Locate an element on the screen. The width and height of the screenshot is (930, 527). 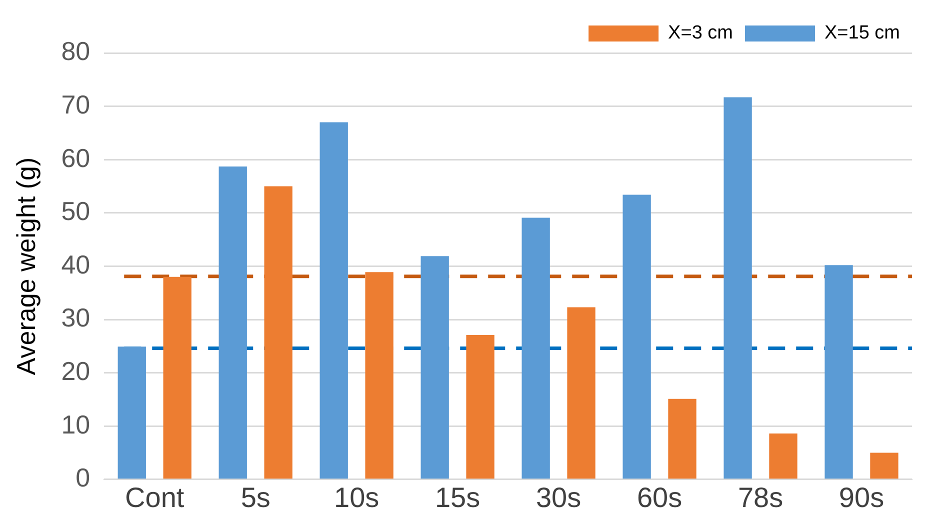
y-axis-title: Average weight (g) is located at coordinates (25, 266).